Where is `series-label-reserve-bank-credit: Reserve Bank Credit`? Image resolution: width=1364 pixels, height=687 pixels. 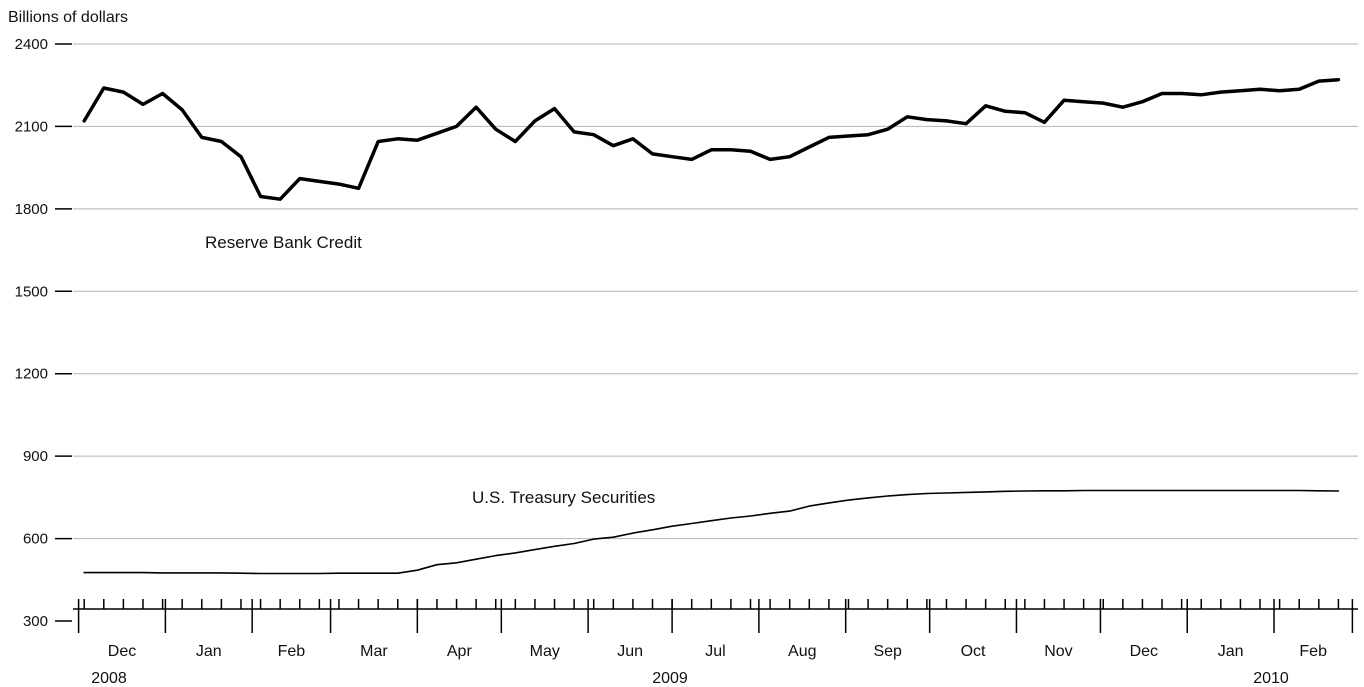
series-label-reserve-bank-credit: Reserve Bank Credit is located at coordinates (283, 242).